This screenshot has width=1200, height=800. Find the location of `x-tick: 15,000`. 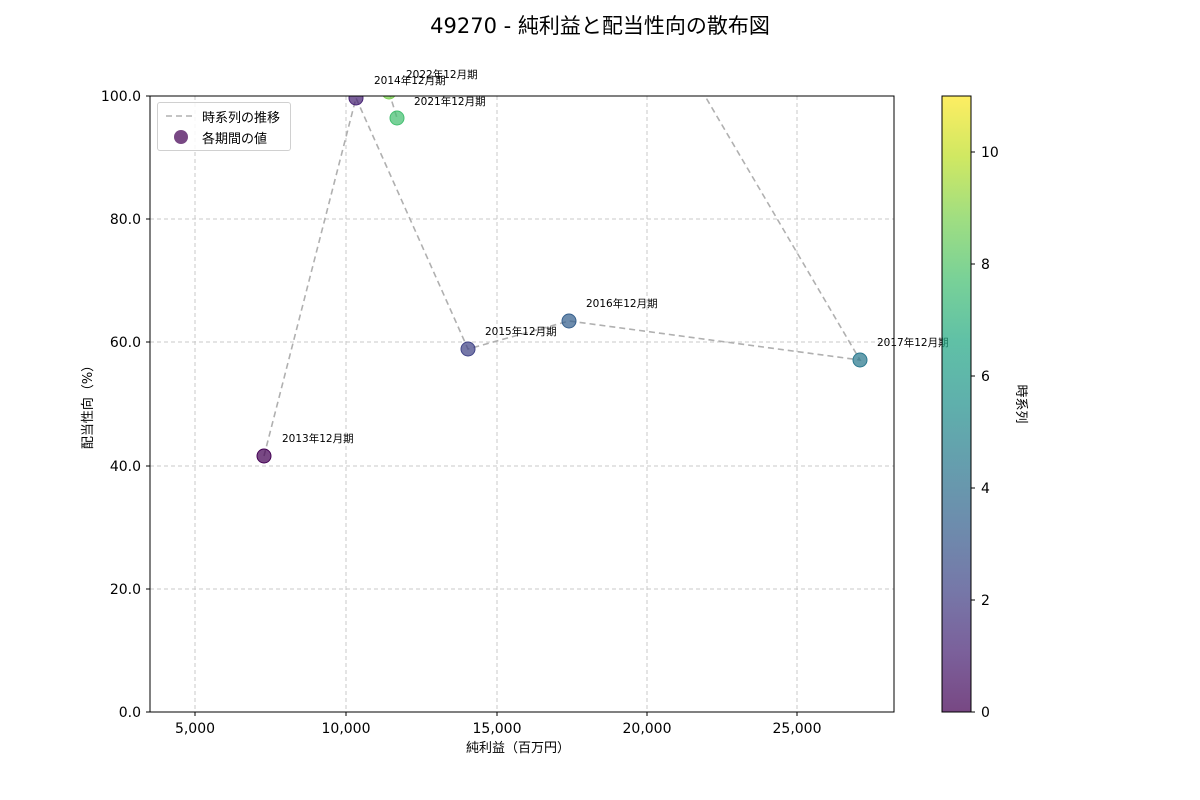

x-tick: 15,000 is located at coordinates (497, 729).